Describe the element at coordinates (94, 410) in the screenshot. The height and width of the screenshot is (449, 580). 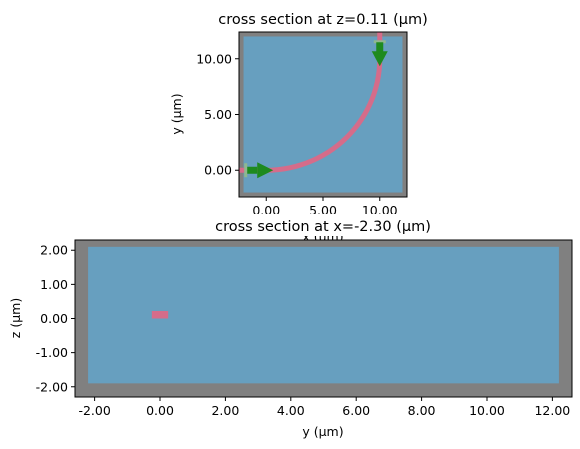
I see `bottom-x-tick-label: -2.00` at that location.